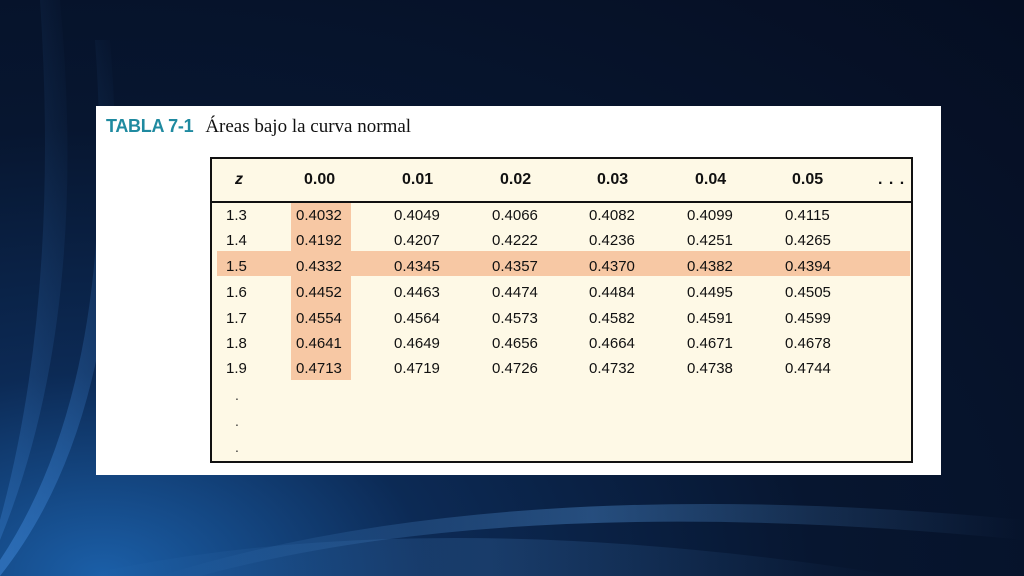 This screenshot has width=1024, height=576. Describe the element at coordinates (320, 179) in the screenshot. I see `header-col-000: 0.00` at that location.